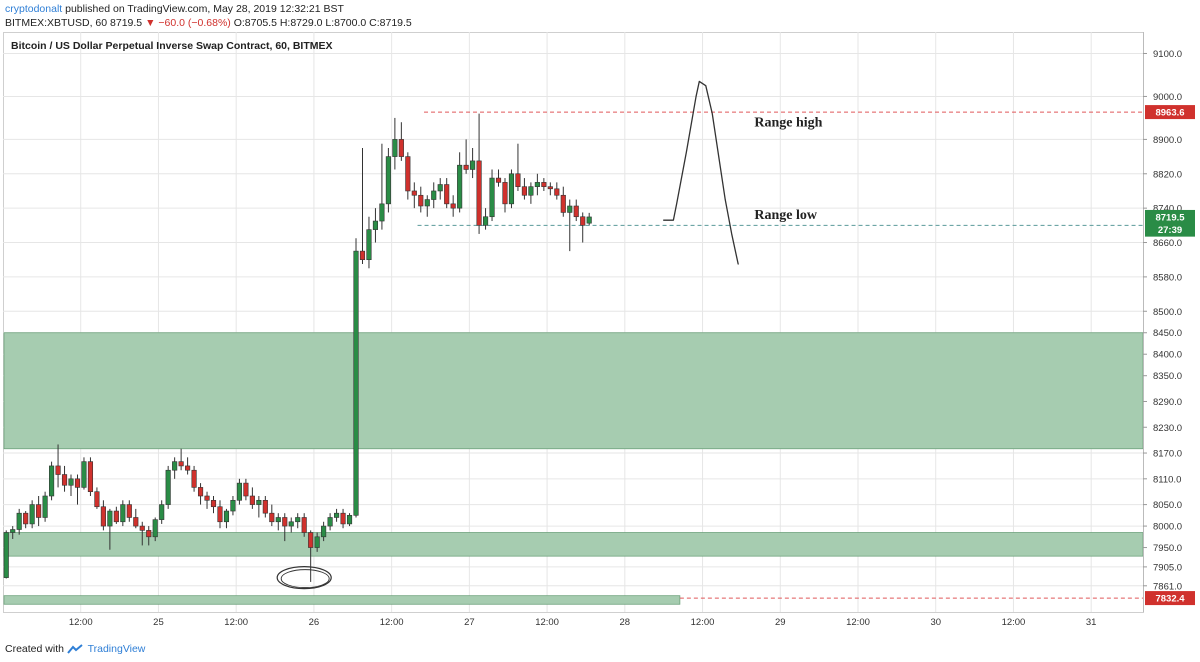  I want to click on y-tick-label: 8900.0, so click(1167, 140).